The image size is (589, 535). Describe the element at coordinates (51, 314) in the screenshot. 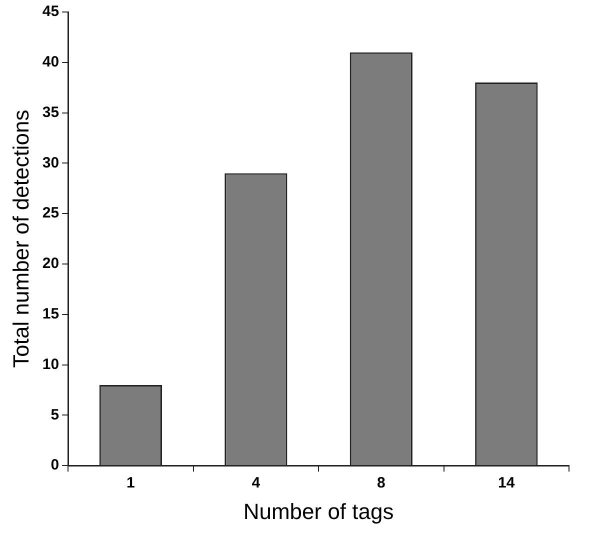

I see `y-tick-label: 15` at that location.